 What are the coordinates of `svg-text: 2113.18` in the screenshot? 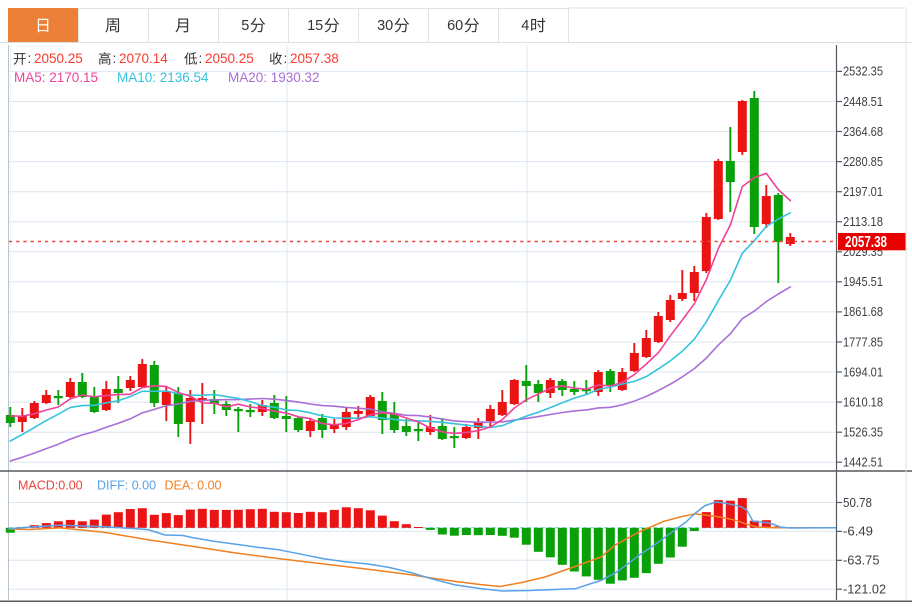 It's located at (863, 221).